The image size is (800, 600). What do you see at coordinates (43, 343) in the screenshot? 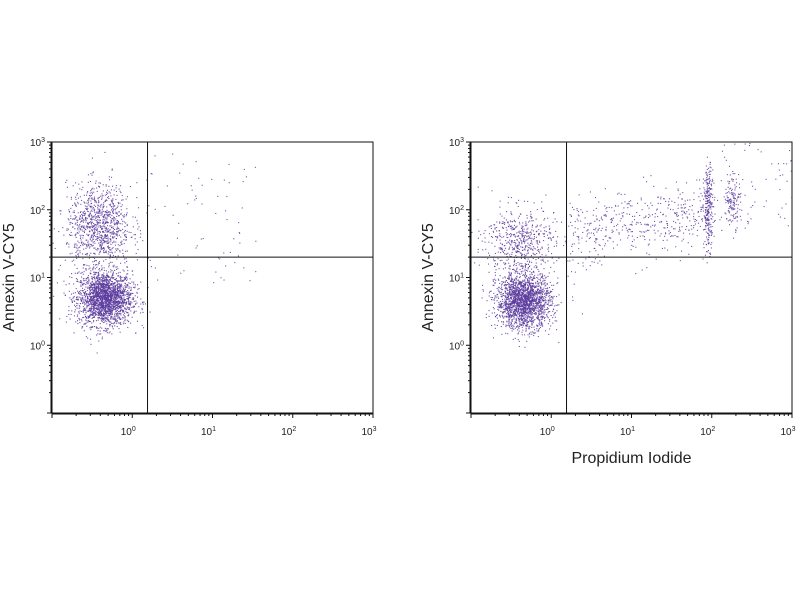
I see `tick-exponent: 0` at bounding box center [43, 343].